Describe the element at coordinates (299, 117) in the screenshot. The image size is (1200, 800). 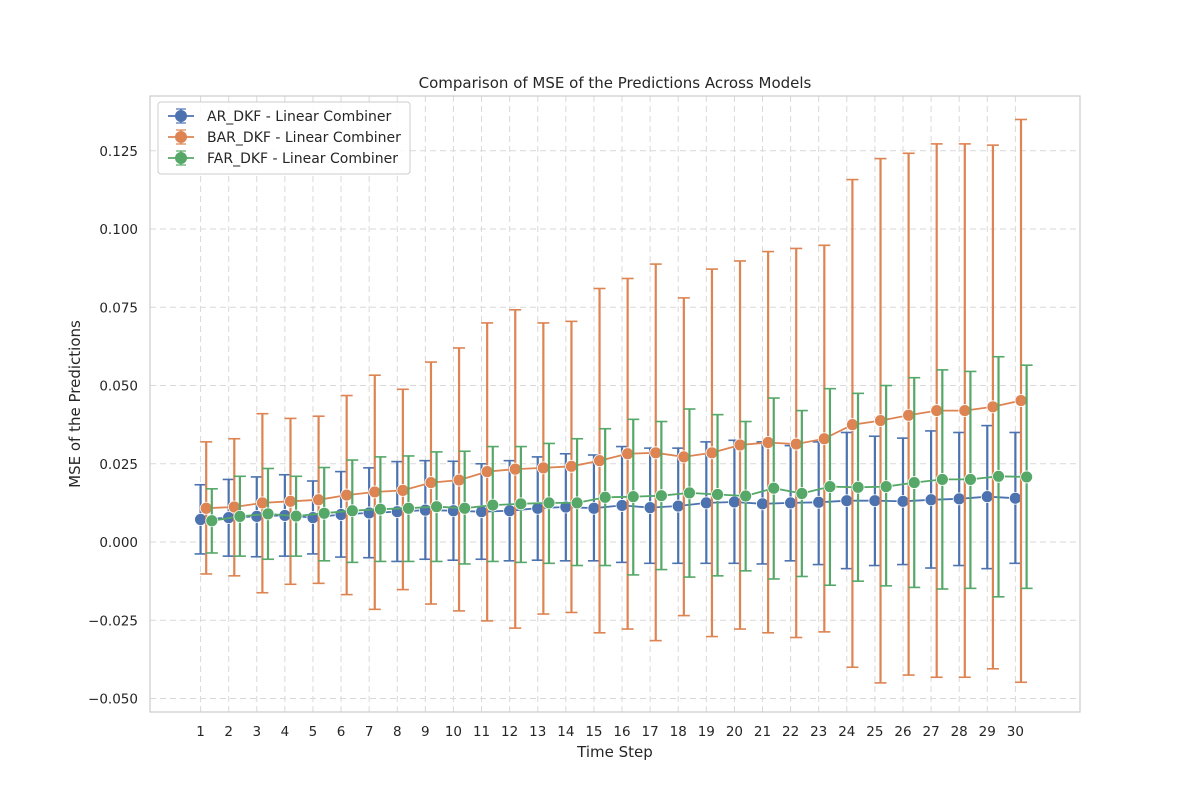
I see `legend-label: AR_DKF - Linear Combiner` at that location.